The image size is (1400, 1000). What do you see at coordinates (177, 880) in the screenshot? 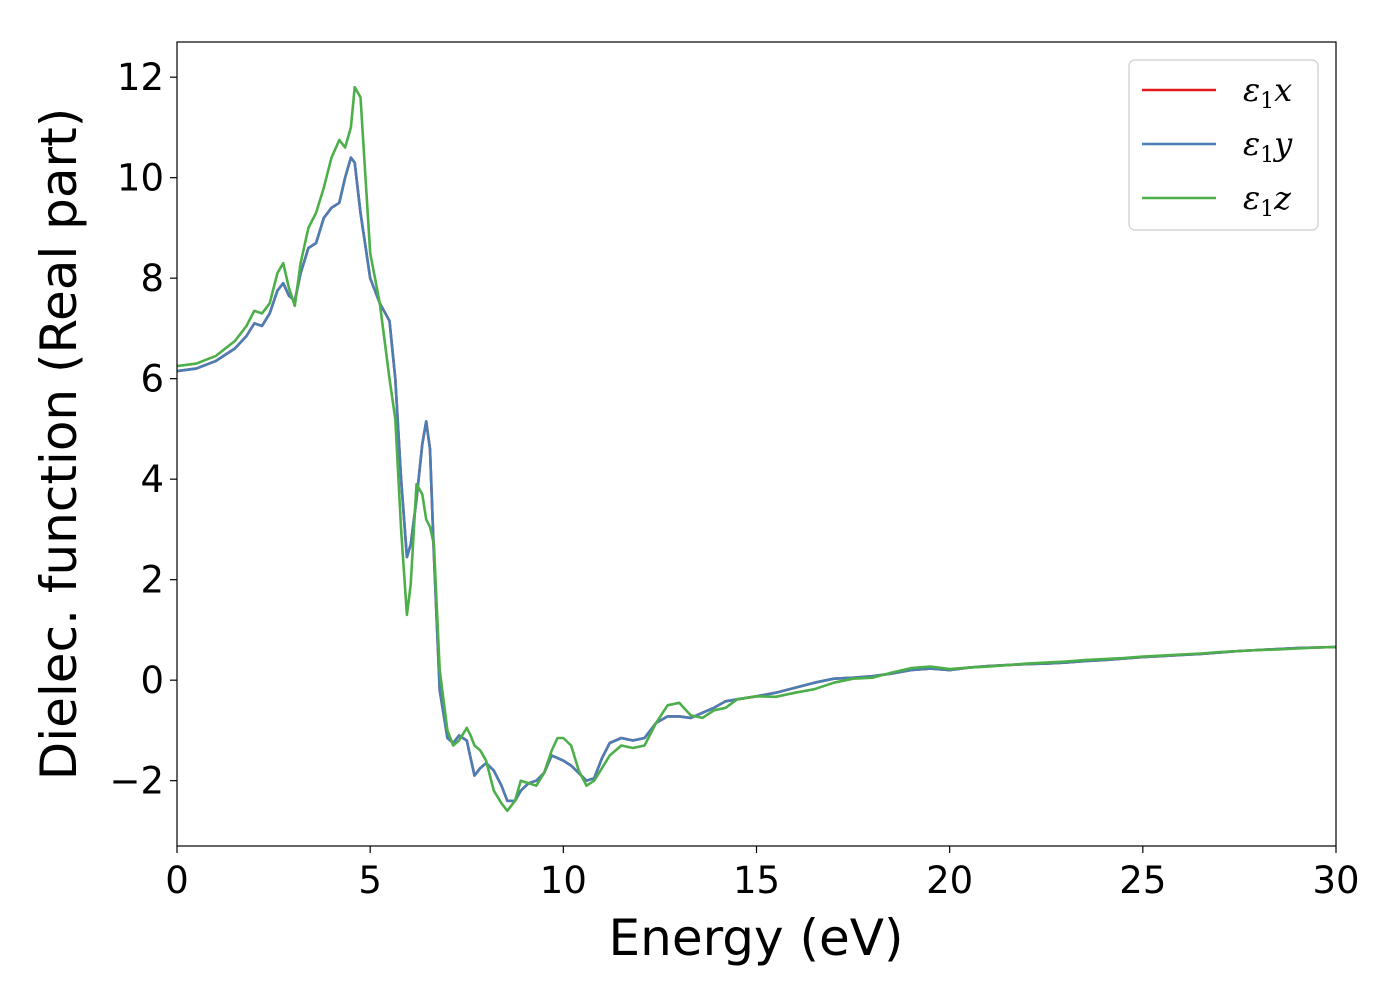
I see `x-tick-label: 0` at bounding box center [177, 880].